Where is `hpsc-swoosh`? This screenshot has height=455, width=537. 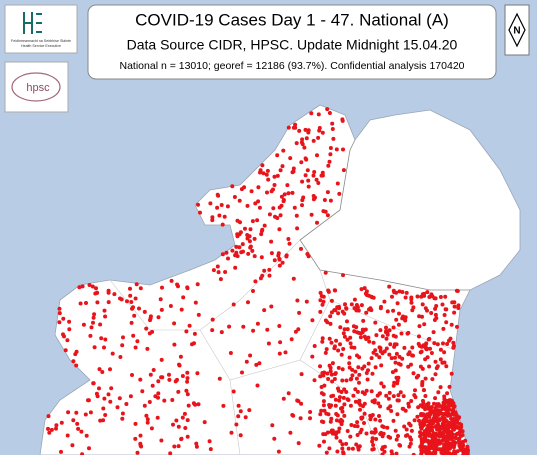
hpsc-swoosh is located at coordinates (36, 87).